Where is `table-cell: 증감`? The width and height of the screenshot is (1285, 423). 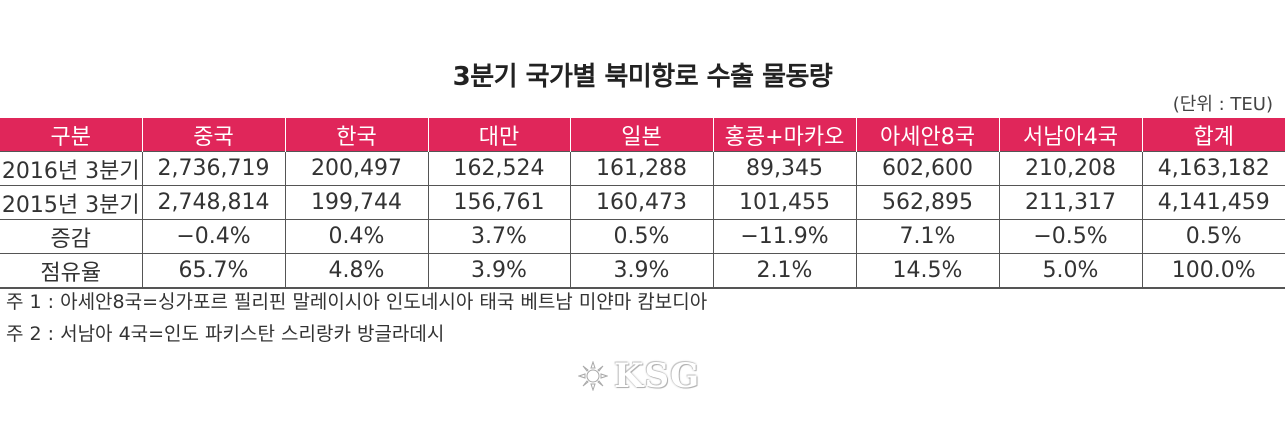 table-cell: 증감 is located at coordinates (71, 236).